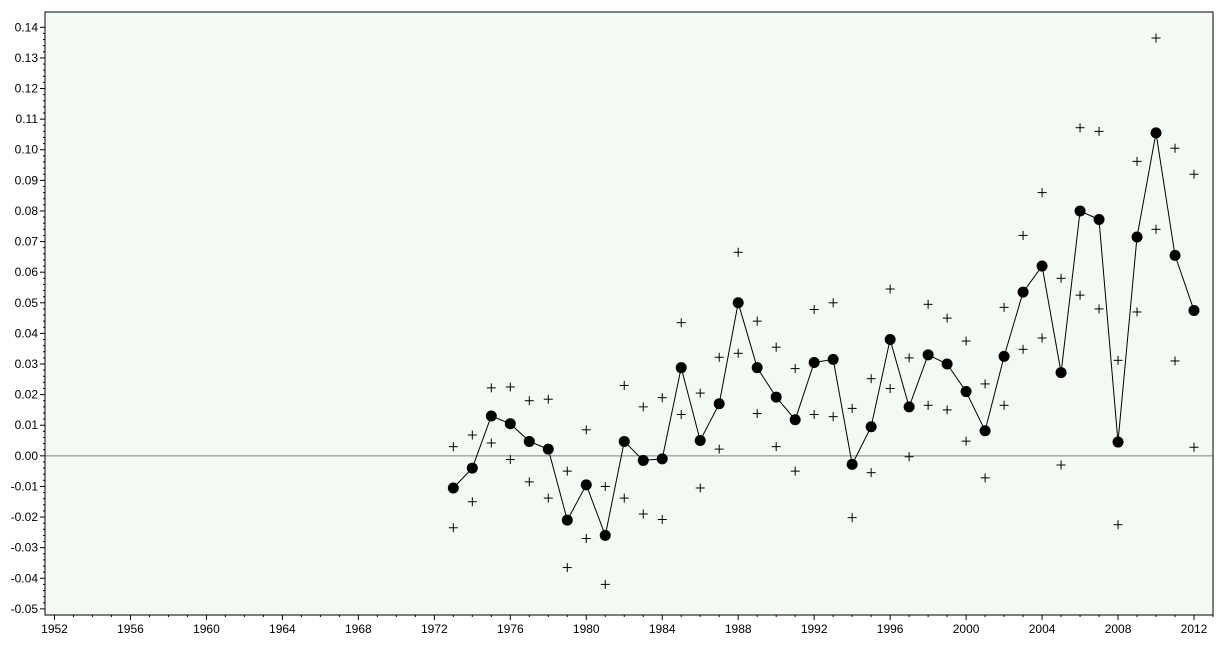 The height and width of the screenshot is (651, 1217). I want to click on y-tick-label: 0.09, so click(27, 180).